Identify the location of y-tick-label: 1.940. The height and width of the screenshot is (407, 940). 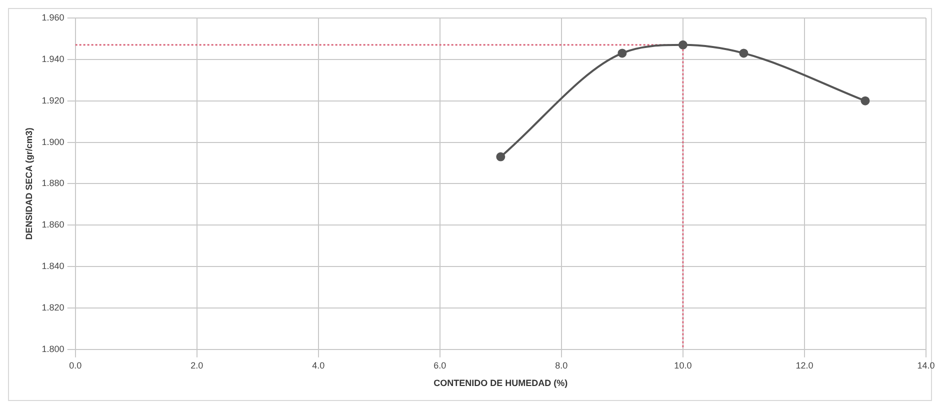
(53, 59).